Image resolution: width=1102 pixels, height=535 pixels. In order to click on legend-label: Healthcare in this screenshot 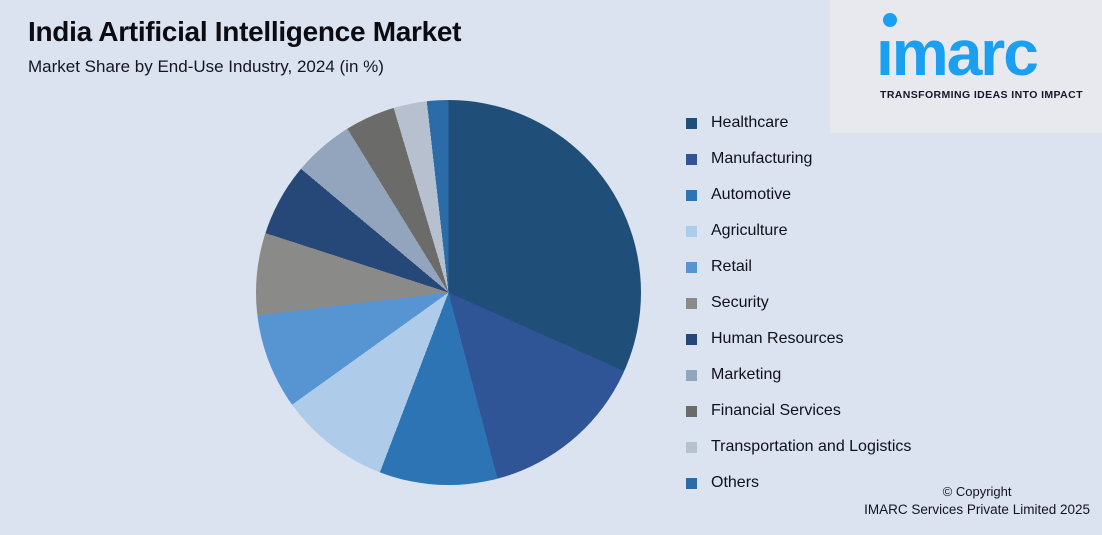, I will do `click(750, 122)`.